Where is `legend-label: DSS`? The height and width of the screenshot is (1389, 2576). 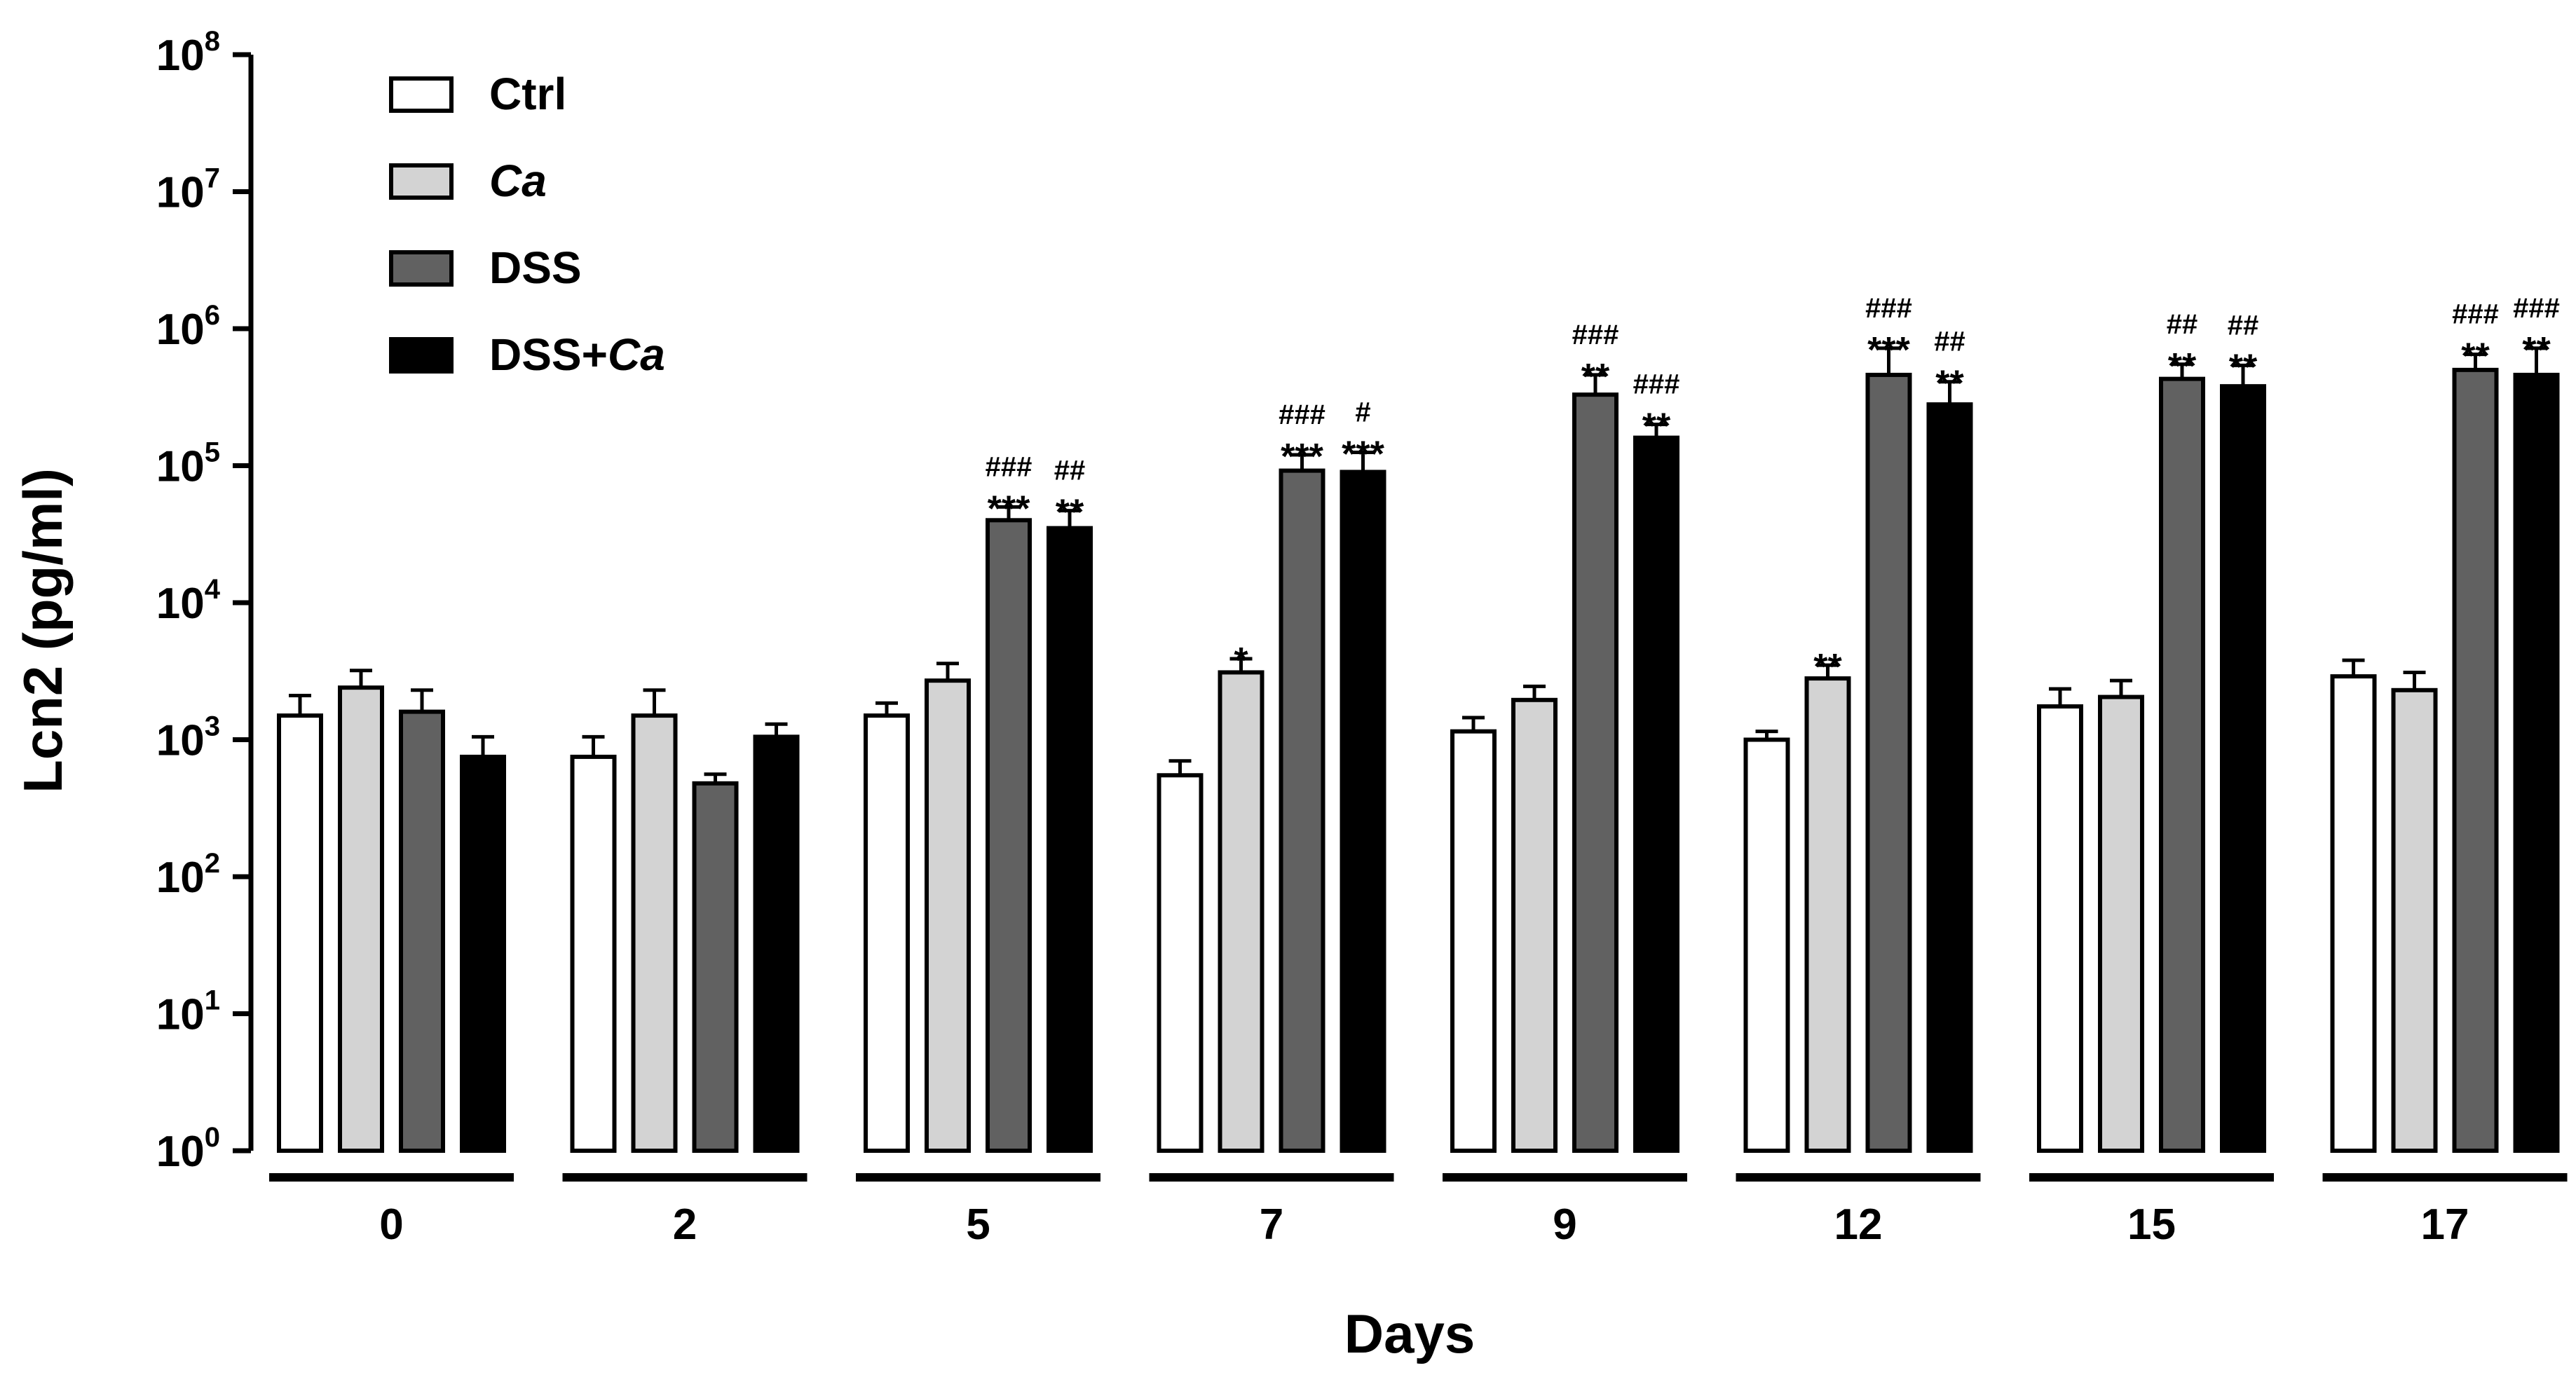
legend-label: DSS is located at coordinates (535, 267).